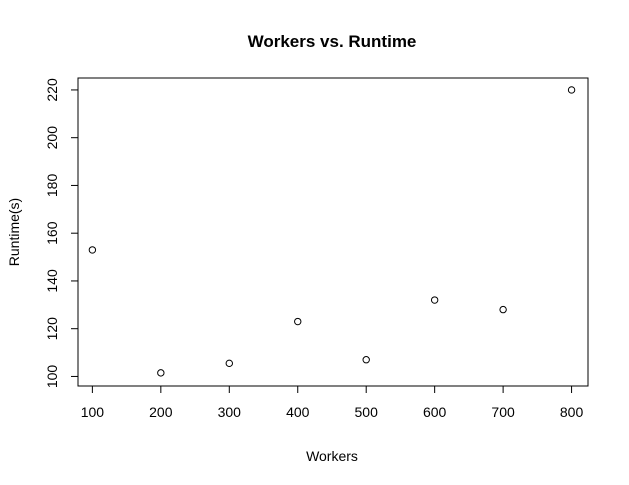 This screenshot has width=629, height=485. What do you see at coordinates (52, 281) in the screenshot?
I see `y-tick-label: 140` at bounding box center [52, 281].